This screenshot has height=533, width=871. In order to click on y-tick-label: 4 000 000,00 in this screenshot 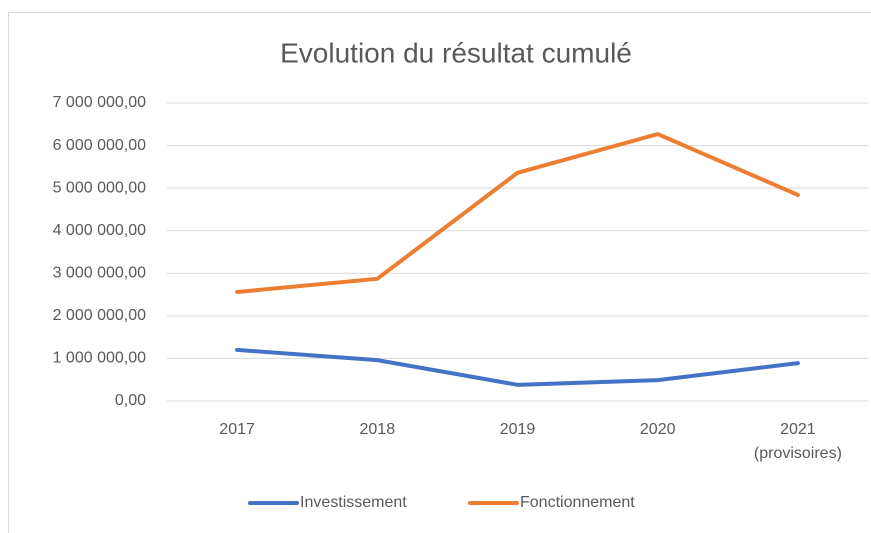, I will do `click(100, 230)`.